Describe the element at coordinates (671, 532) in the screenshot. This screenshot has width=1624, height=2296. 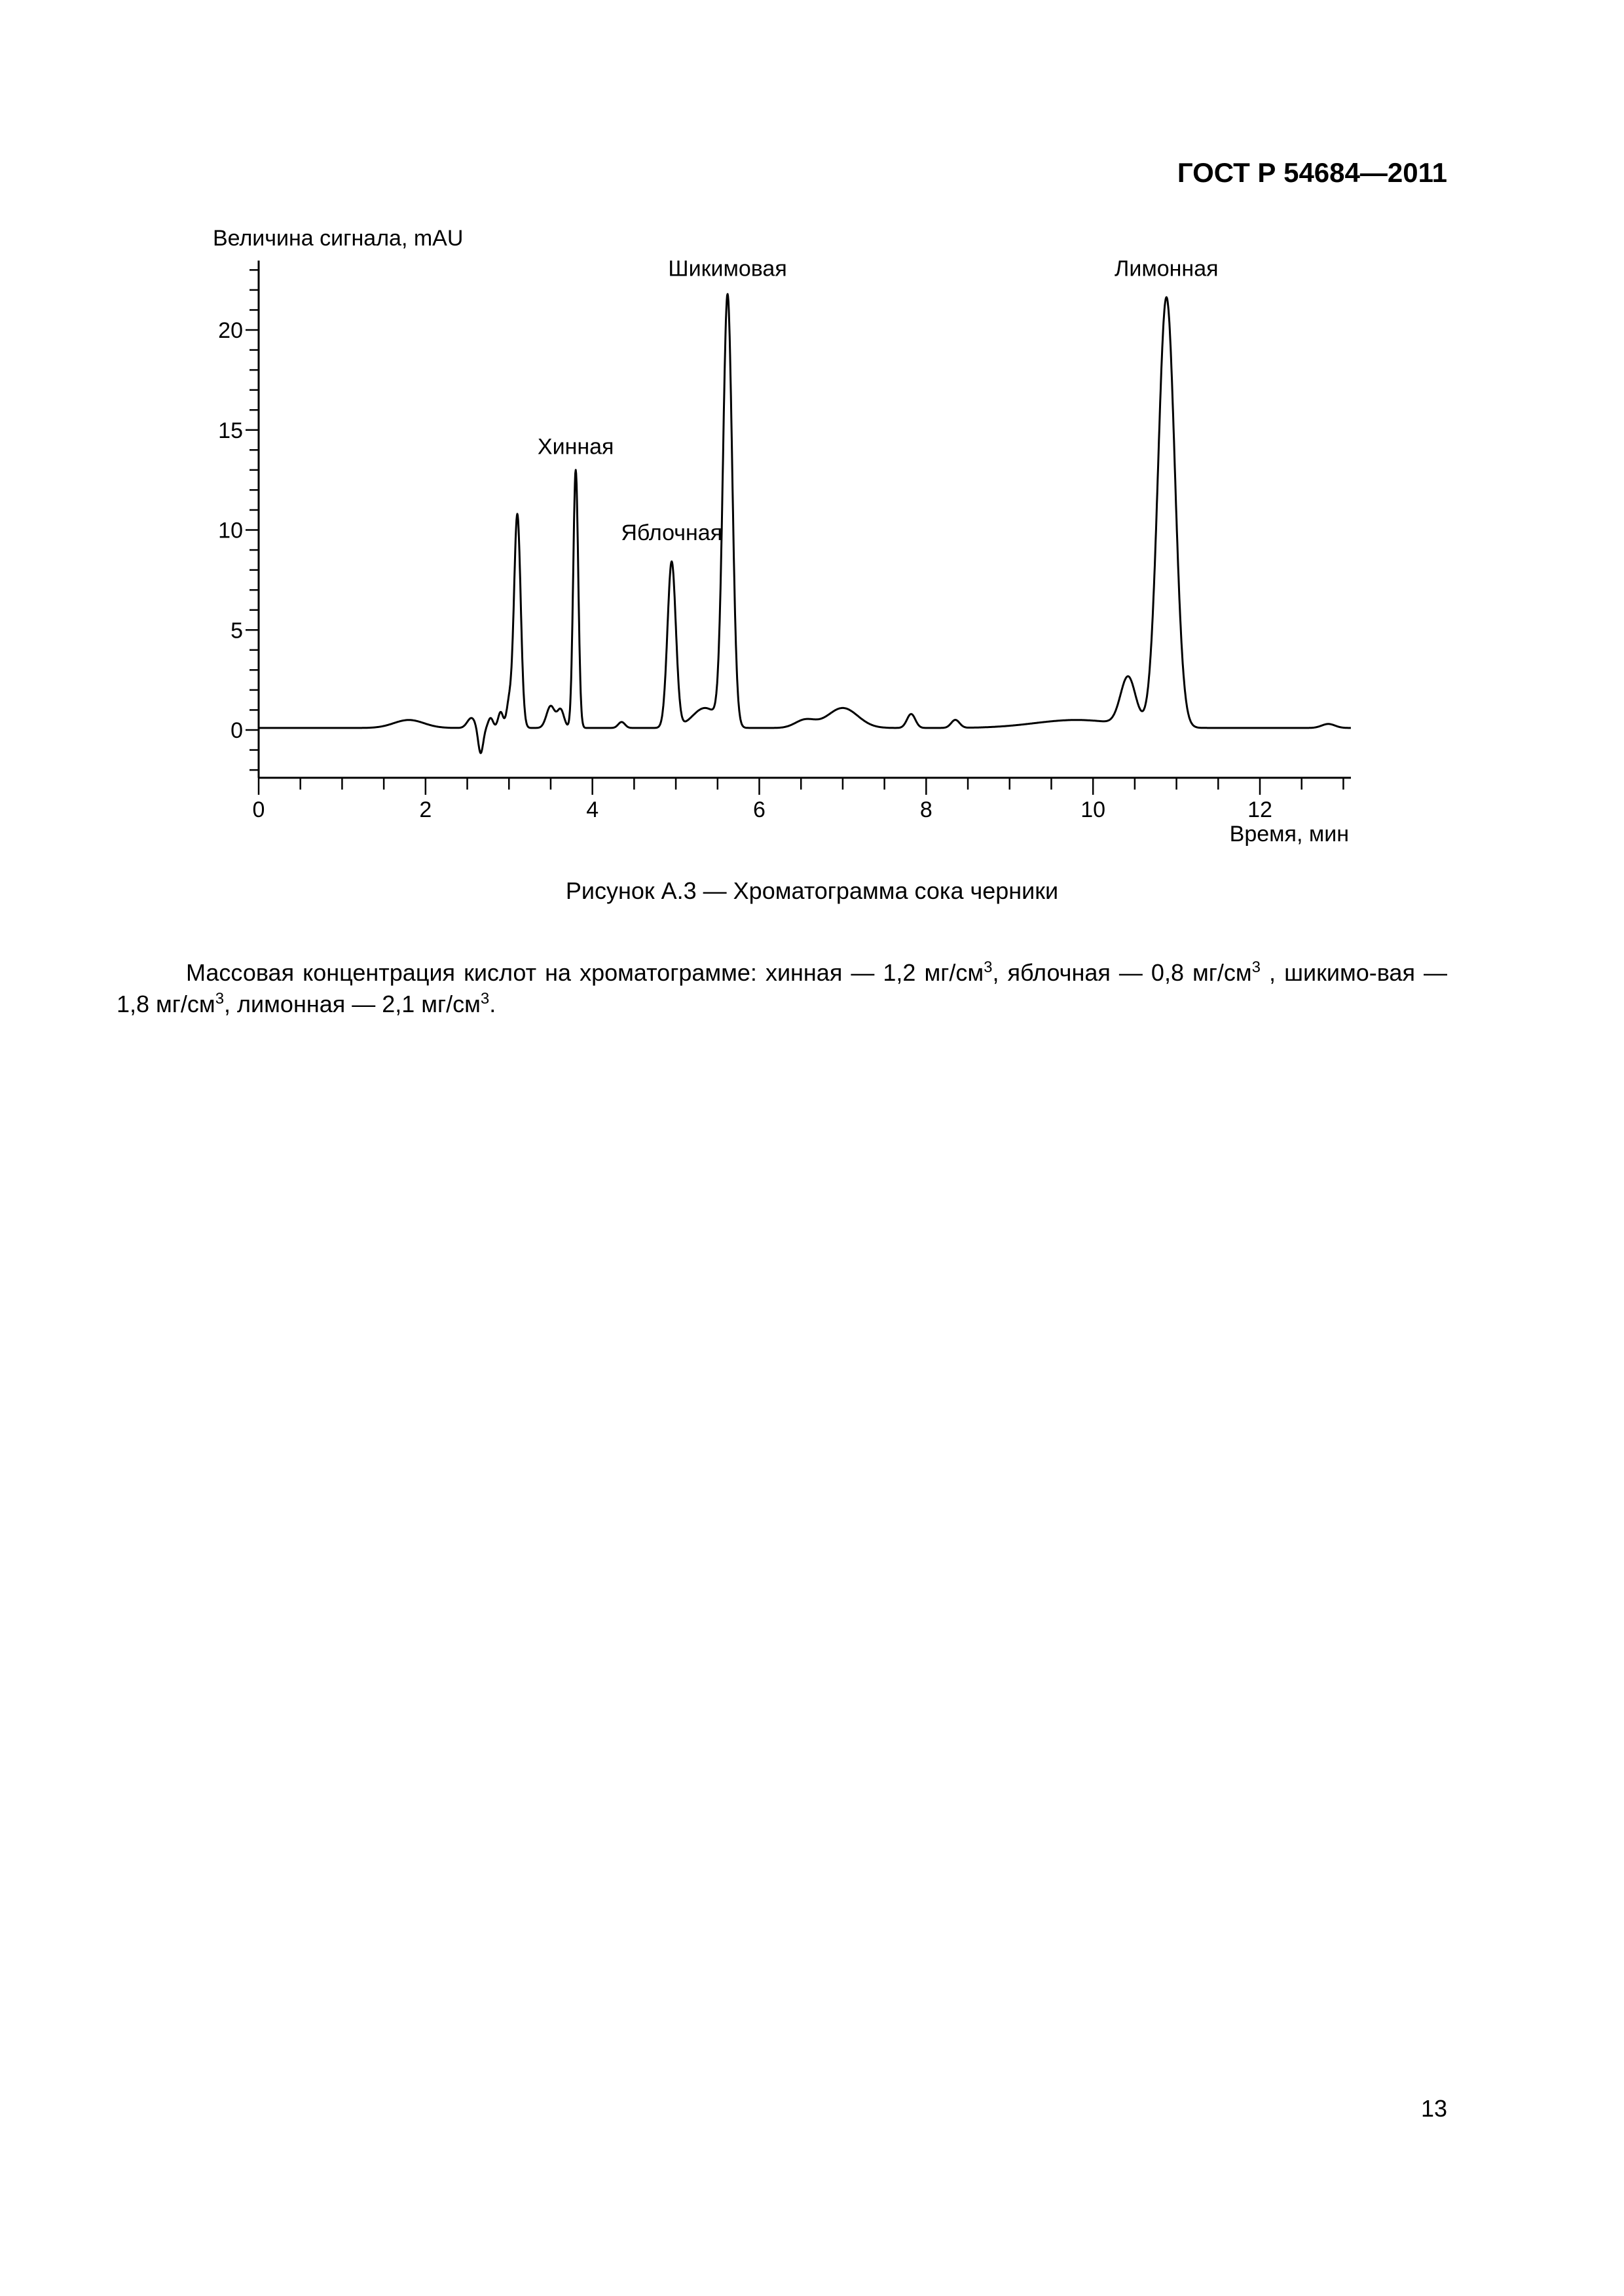
I see `peak-label: Яблочная` at that location.